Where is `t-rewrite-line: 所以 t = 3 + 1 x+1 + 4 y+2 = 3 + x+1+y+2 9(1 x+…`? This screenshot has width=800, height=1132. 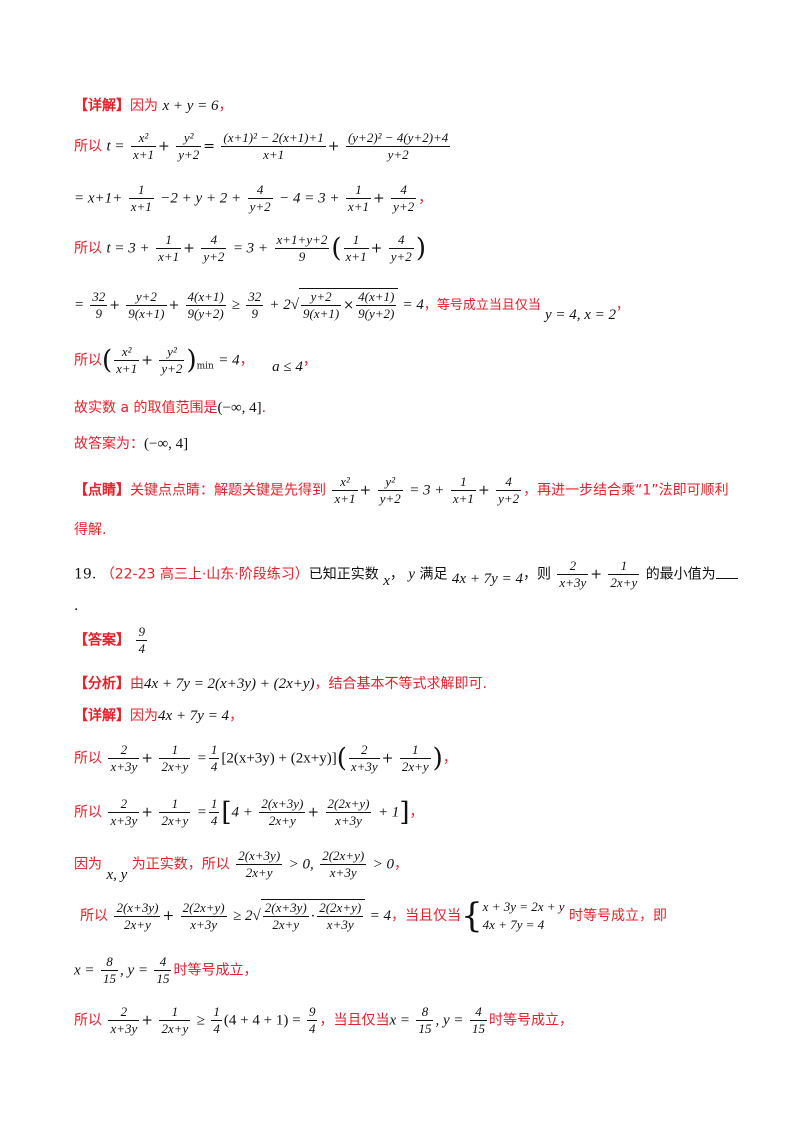
t-rewrite-line: 所以 t = 3 + 1 x+1 + 4 y+2 = 3 + x+1+y+2 9(1 x+… is located at coordinates (250, 248).